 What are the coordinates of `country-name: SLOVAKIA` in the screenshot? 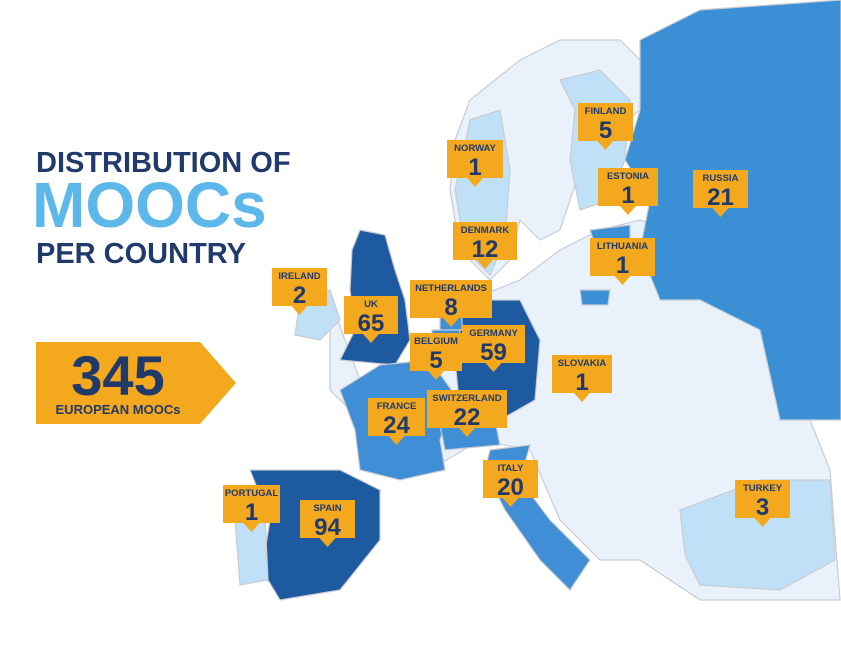 It's located at (582, 363).